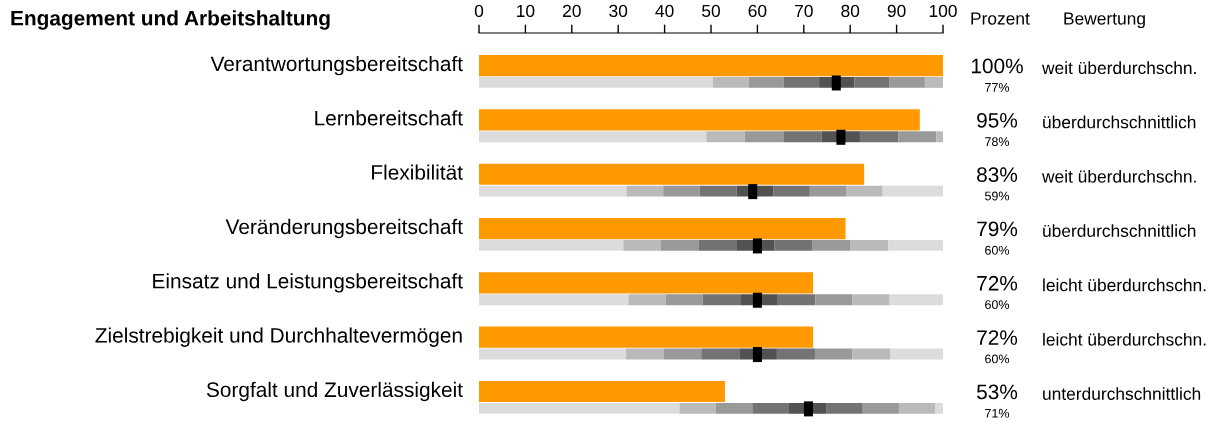 This screenshot has height=423, width=1226. I want to click on x-tick-label: 50, so click(711, 11).